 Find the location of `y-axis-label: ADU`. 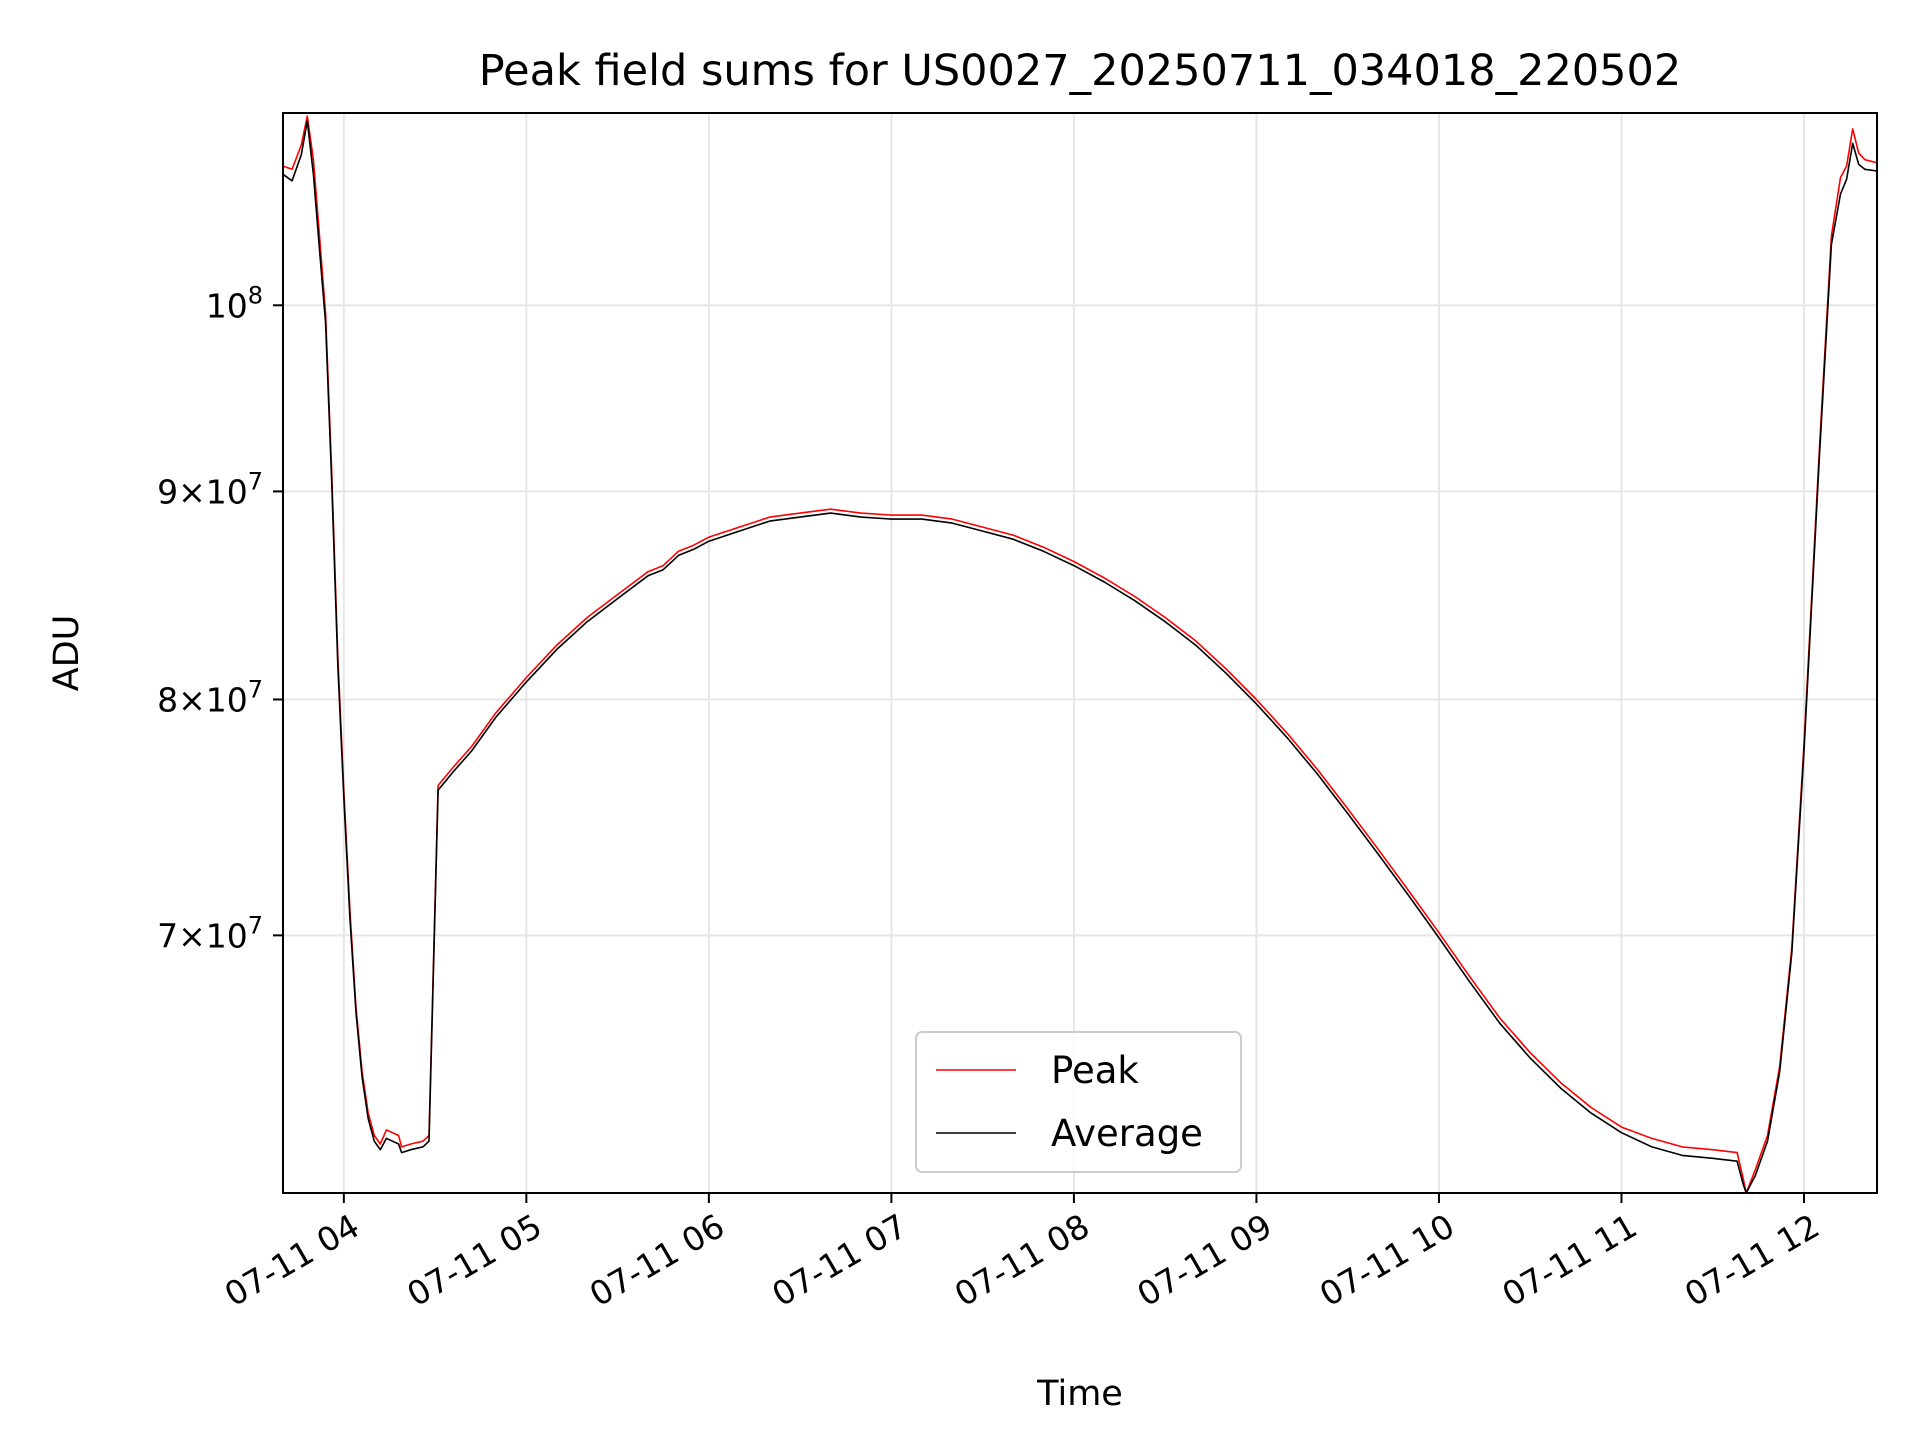

y-axis-label: ADU is located at coordinates (67, 653).